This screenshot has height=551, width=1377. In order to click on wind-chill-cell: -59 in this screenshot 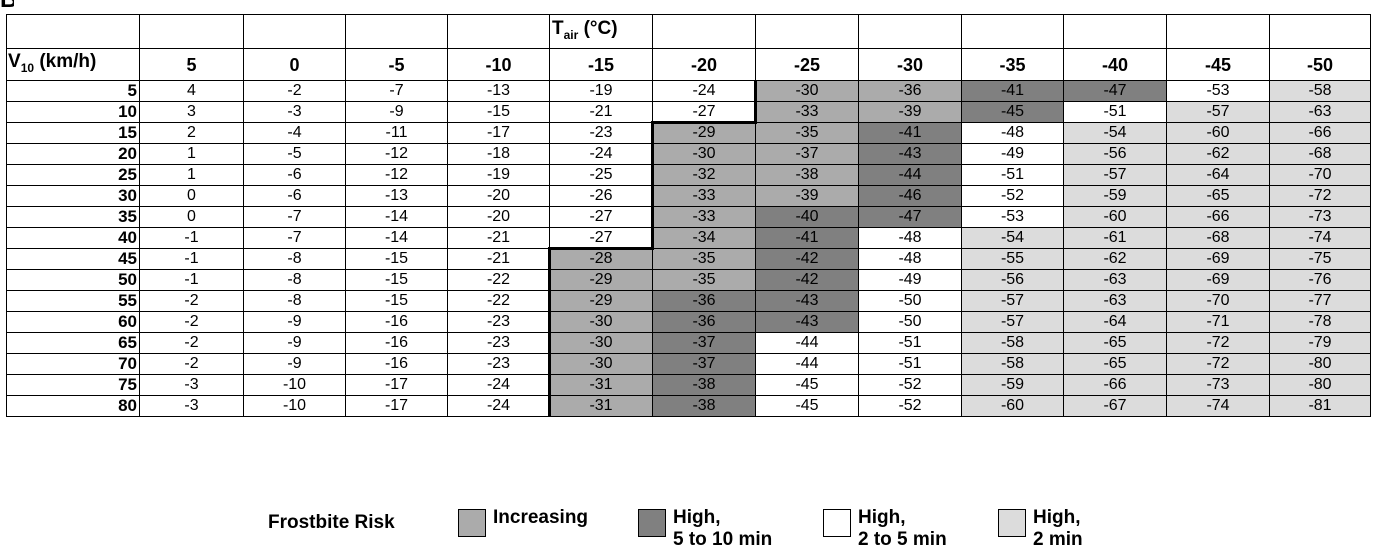, I will do `click(1115, 196)`.